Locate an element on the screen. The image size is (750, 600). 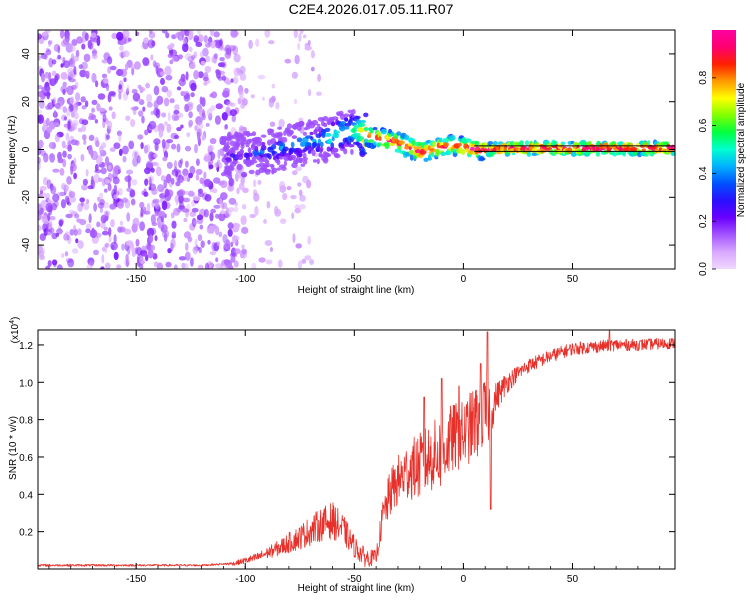
colorbar-tick-label: 0.0 is located at coordinates (703, 269).